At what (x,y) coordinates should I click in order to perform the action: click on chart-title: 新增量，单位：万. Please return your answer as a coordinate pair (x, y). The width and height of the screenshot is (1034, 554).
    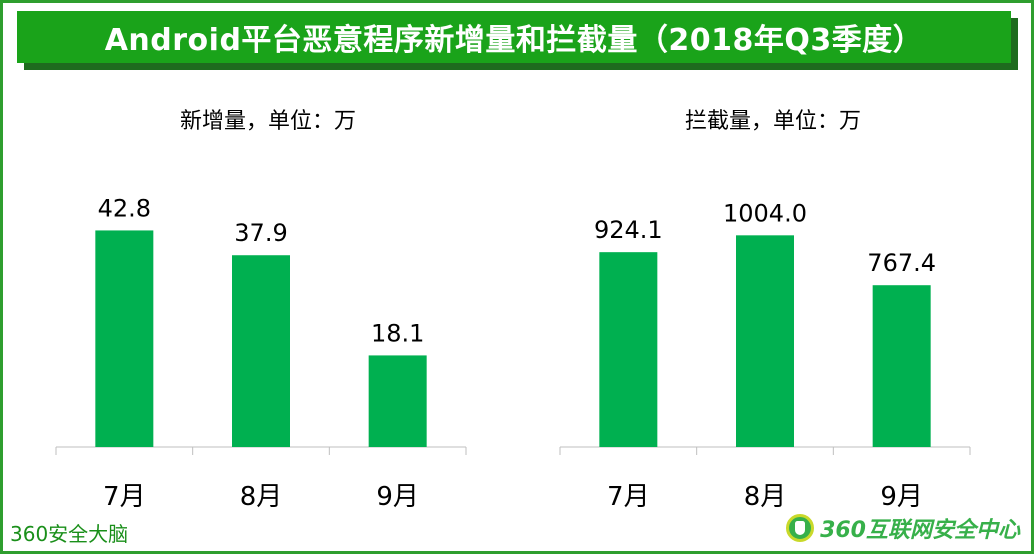
    Looking at the image, I should click on (268, 121).